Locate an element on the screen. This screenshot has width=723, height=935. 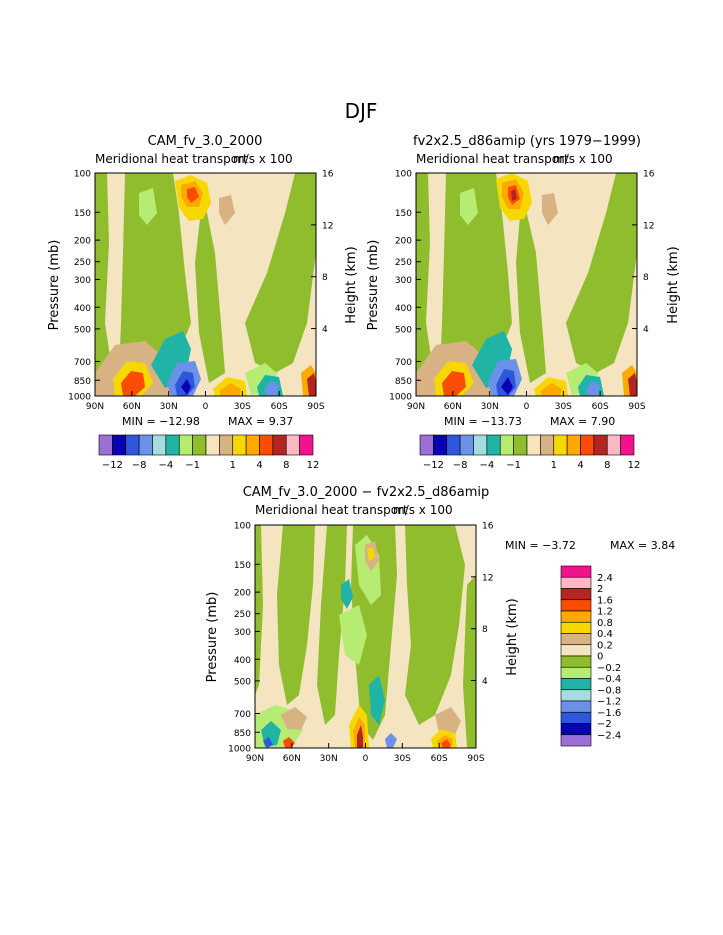
p2-cbar-label-4: 1 is located at coordinates (554, 465).